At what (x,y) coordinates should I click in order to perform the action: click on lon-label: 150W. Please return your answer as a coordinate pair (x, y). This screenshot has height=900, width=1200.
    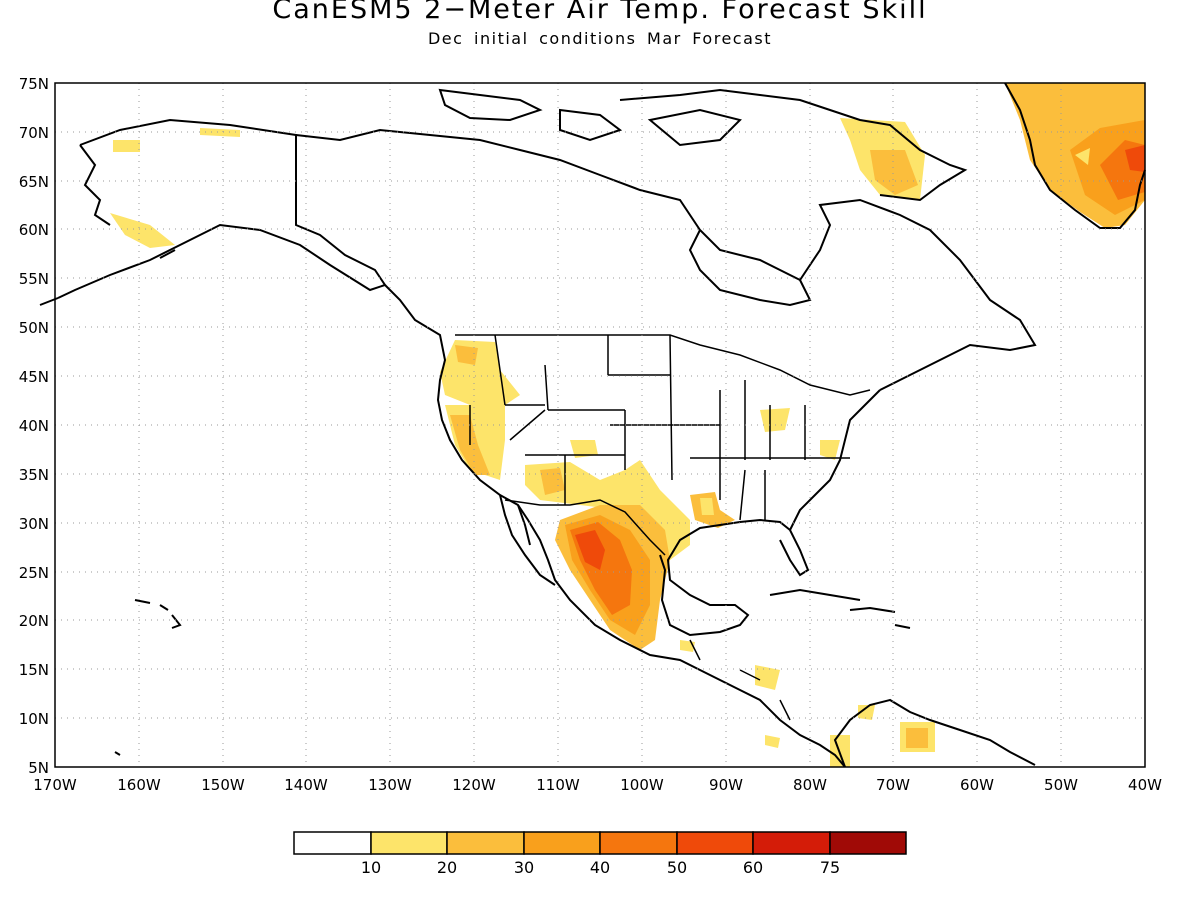
    Looking at the image, I should click on (223, 785).